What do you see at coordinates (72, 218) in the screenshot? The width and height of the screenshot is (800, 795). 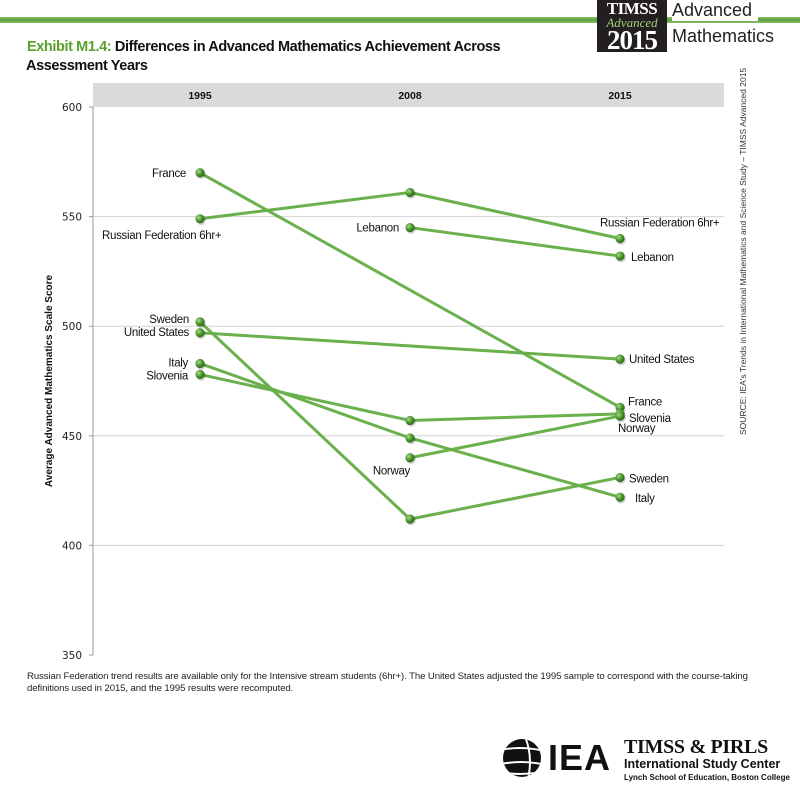 I see `y-tick-label: 550` at bounding box center [72, 218].